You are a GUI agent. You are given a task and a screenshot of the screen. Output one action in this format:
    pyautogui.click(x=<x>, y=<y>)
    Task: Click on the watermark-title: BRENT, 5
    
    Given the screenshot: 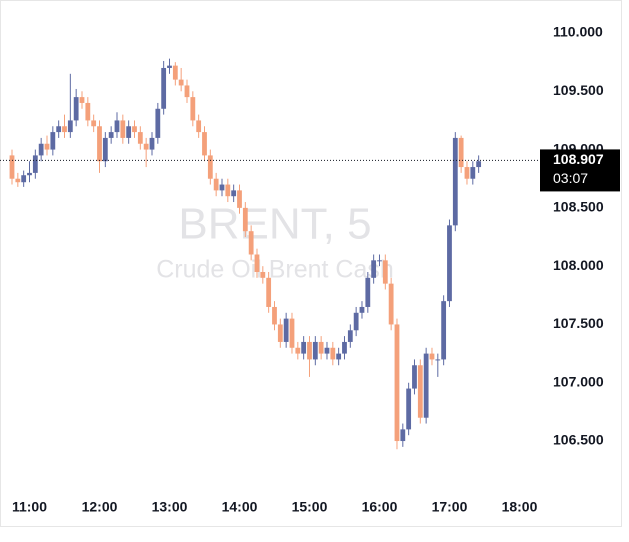 What is the action you would take?
    pyautogui.click(x=274, y=224)
    